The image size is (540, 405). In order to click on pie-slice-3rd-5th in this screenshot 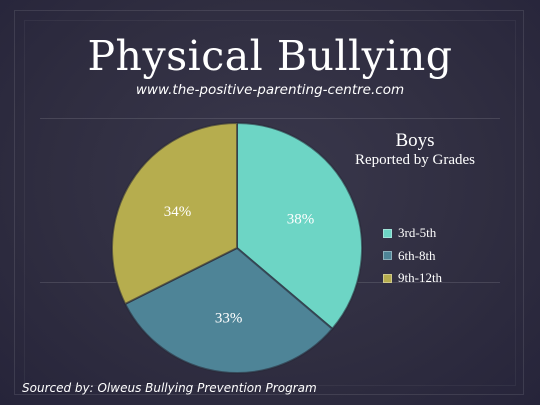, I will do `click(299, 226)`.